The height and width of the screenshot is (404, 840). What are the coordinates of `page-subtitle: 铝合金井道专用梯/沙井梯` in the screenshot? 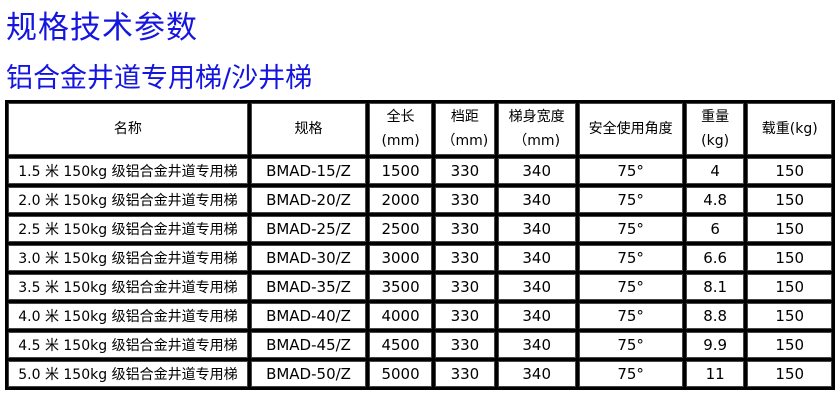 It's located at (159, 78).